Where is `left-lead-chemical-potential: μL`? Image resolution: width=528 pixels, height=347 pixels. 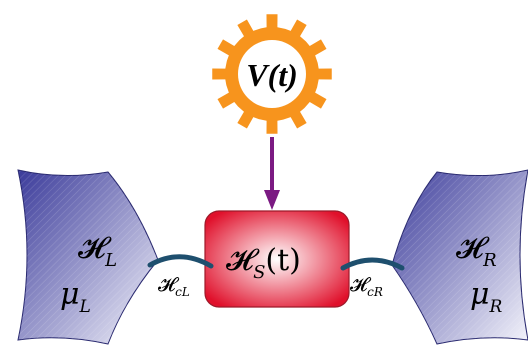
left-lead-chemical-potential: μL is located at coordinates (75, 297).